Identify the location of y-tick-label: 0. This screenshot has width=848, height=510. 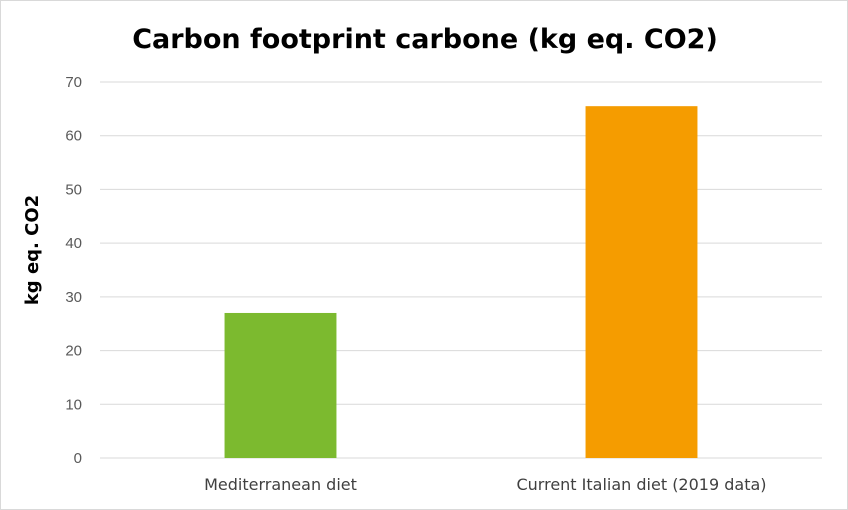
(78, 458).